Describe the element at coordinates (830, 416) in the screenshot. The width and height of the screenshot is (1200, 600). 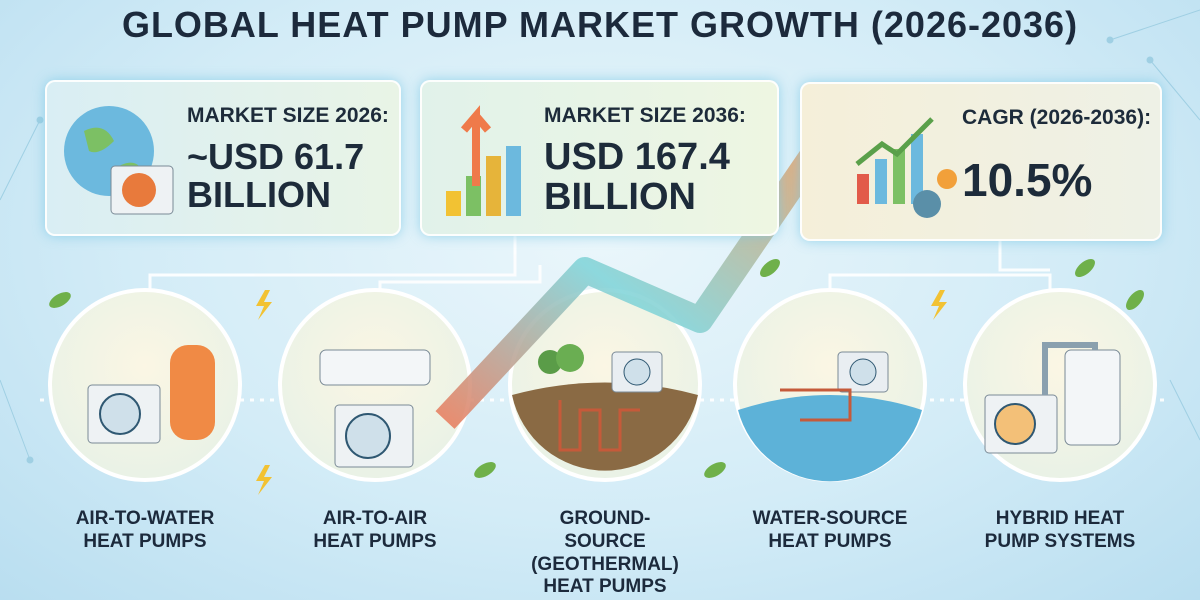
I see `water-icon` at that location.